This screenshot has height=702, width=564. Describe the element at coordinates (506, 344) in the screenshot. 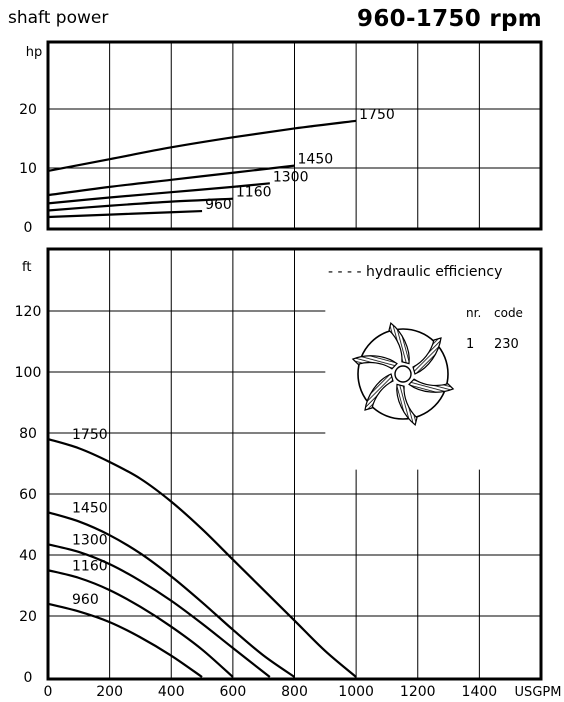

I see `impeller-table-code-value: 230` at that location.